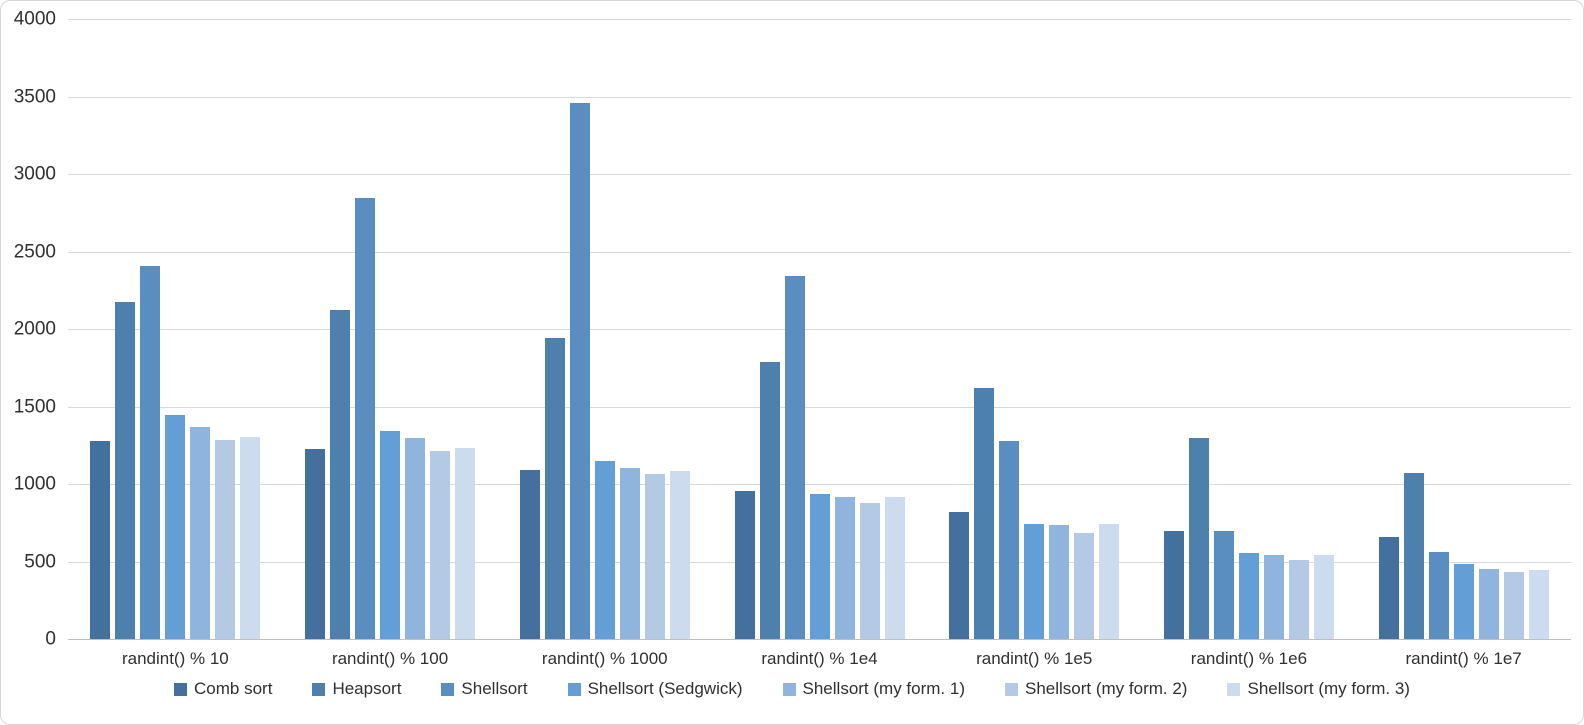 This screenshot has height=725, width=1584. I want to click on legend-item: Shellsort, so click(484, 689).